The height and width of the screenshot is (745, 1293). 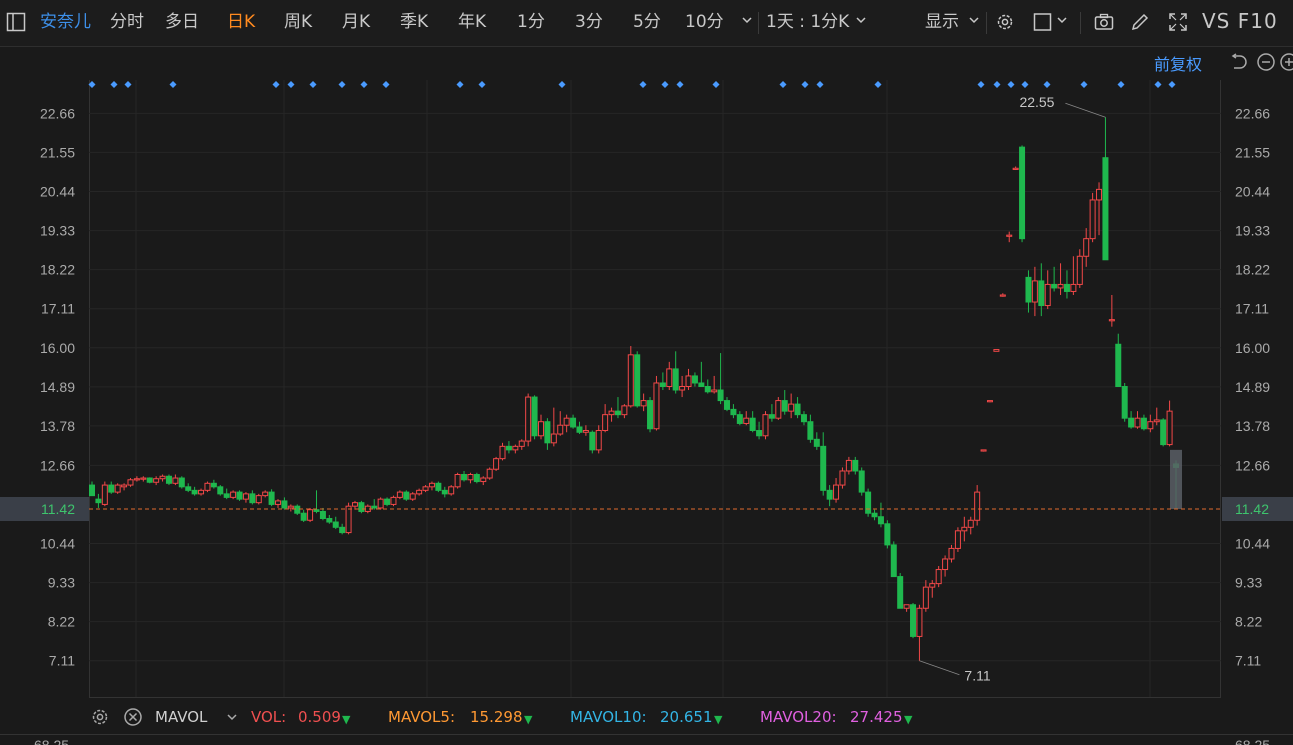 I want to click on display-menu: 显示, so click(x=942, y=22).